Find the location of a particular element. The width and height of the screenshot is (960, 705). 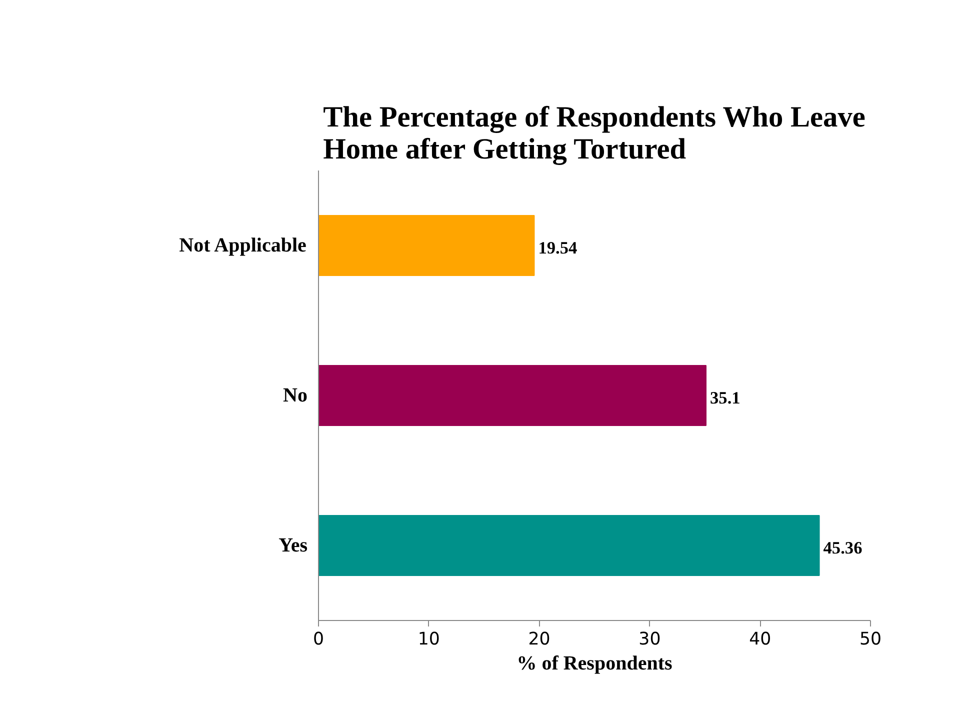

x-tick-label: 30 is located at coordinates (649, 640).